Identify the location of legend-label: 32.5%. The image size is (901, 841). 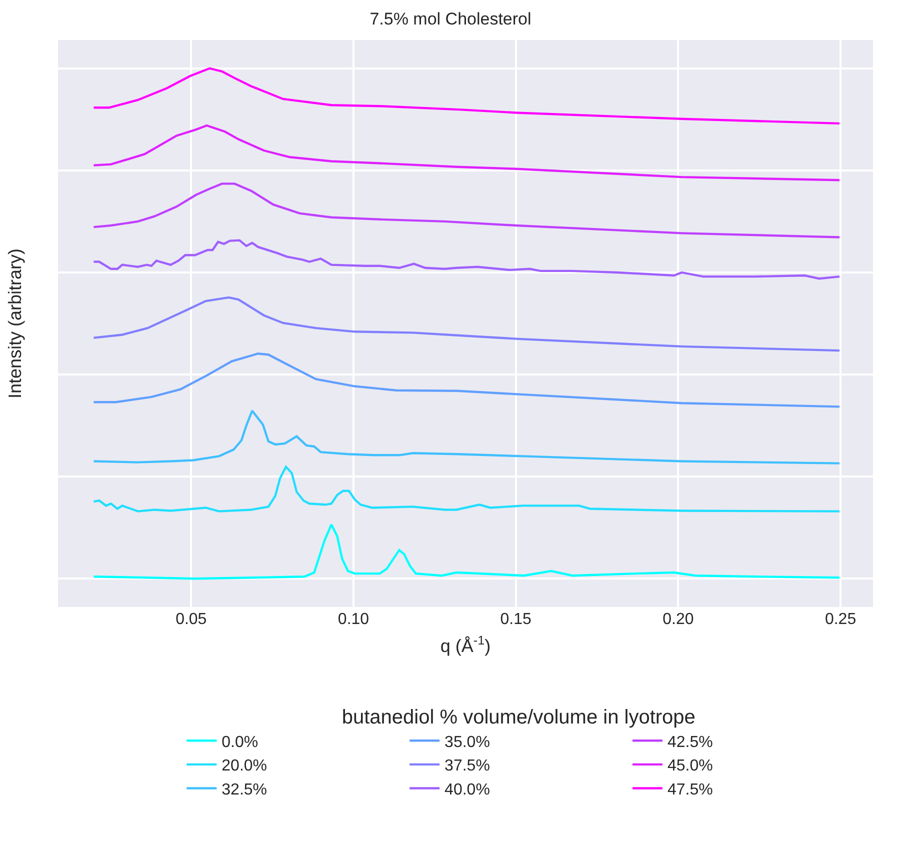
(245, 789).